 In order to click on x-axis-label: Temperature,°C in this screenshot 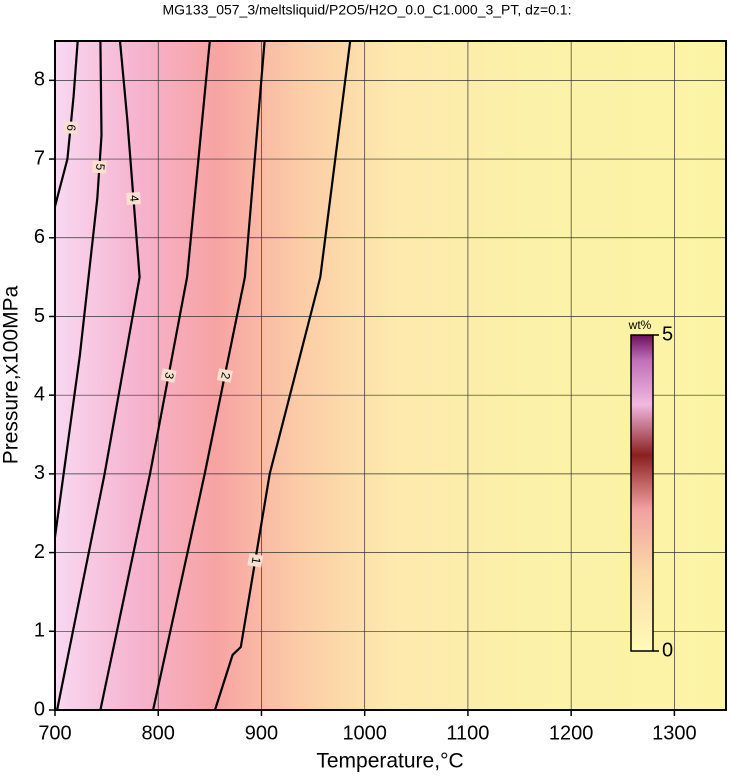, I will do `click(389, 761)`.